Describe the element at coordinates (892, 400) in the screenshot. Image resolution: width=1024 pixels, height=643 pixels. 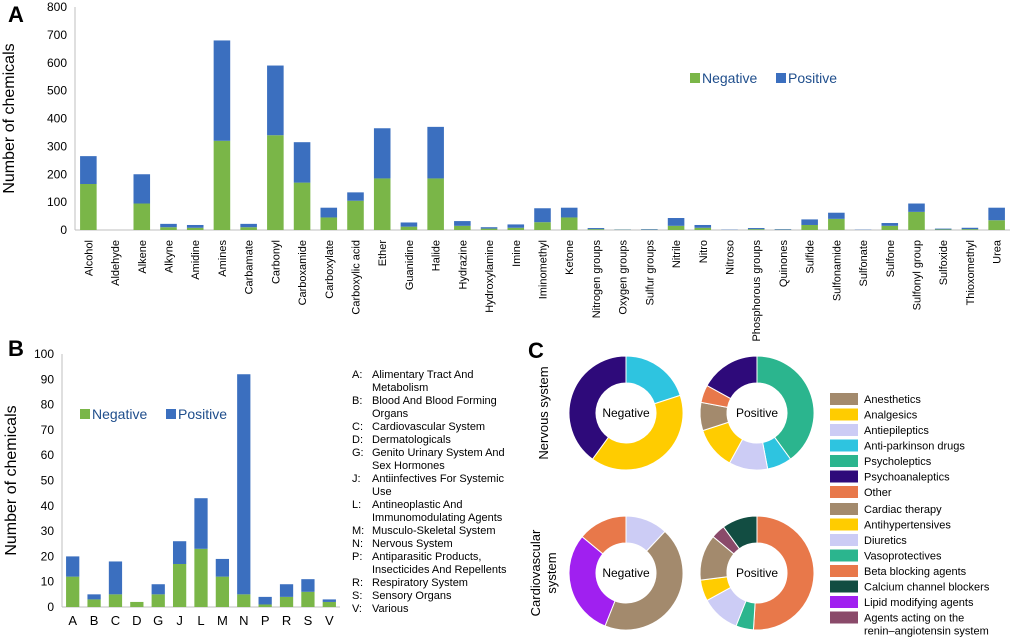
I see `legend-label: Anesthetics` at that location.